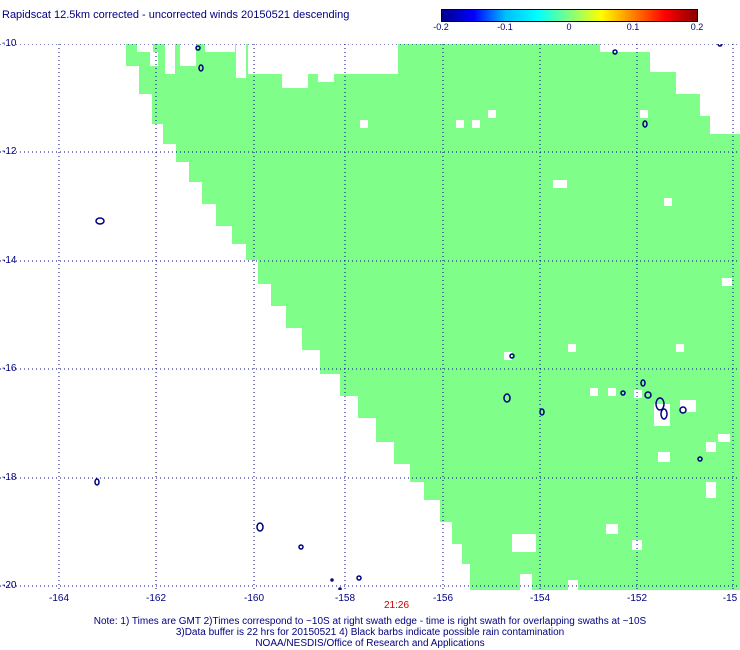  What do you see at coordinates (254, 598) in the screenshot?
I see `lon-label: -160` at bounding box center [254, 598].